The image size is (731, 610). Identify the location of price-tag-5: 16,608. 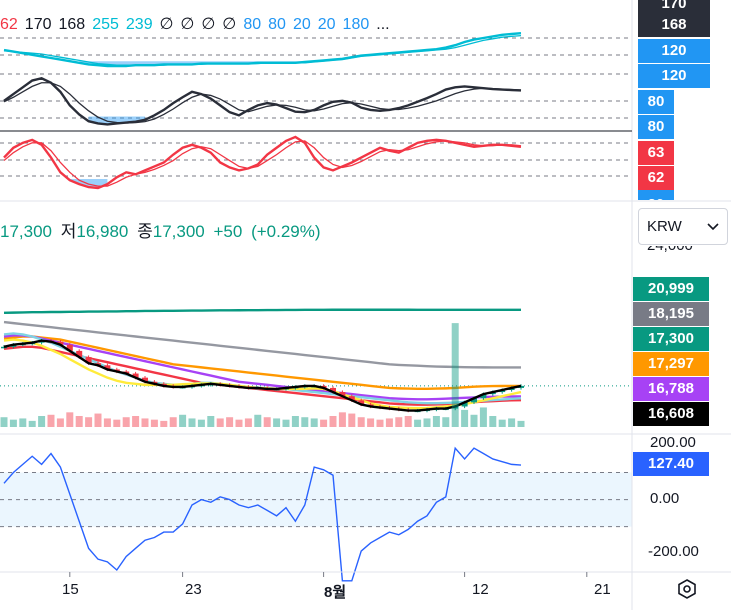
(671, 414).